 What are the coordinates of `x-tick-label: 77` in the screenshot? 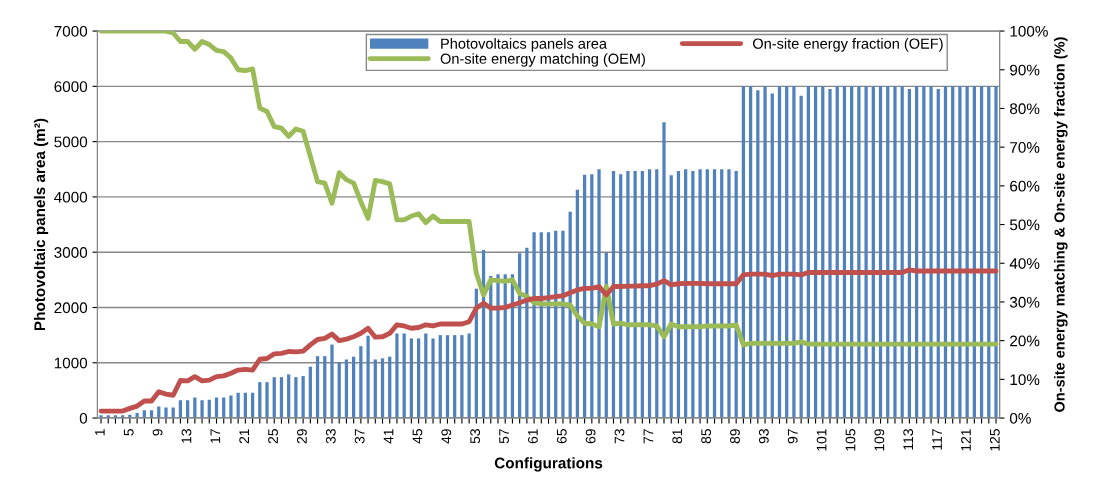 It's located at (648, 436).